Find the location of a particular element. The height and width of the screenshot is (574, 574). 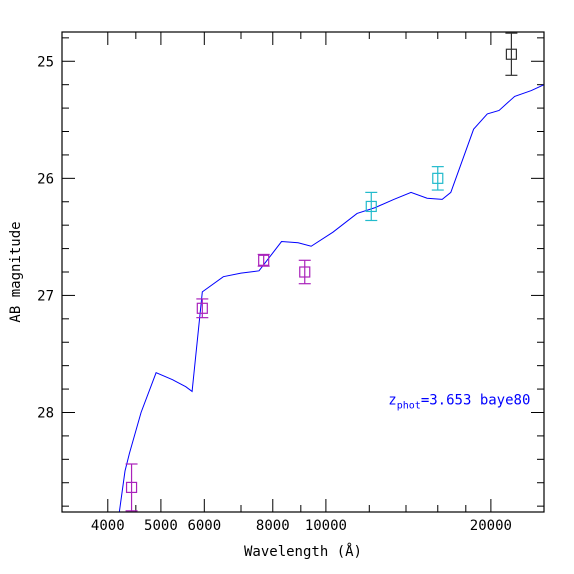

x-tick-label: 5000 is located at coordinates (161, 526).